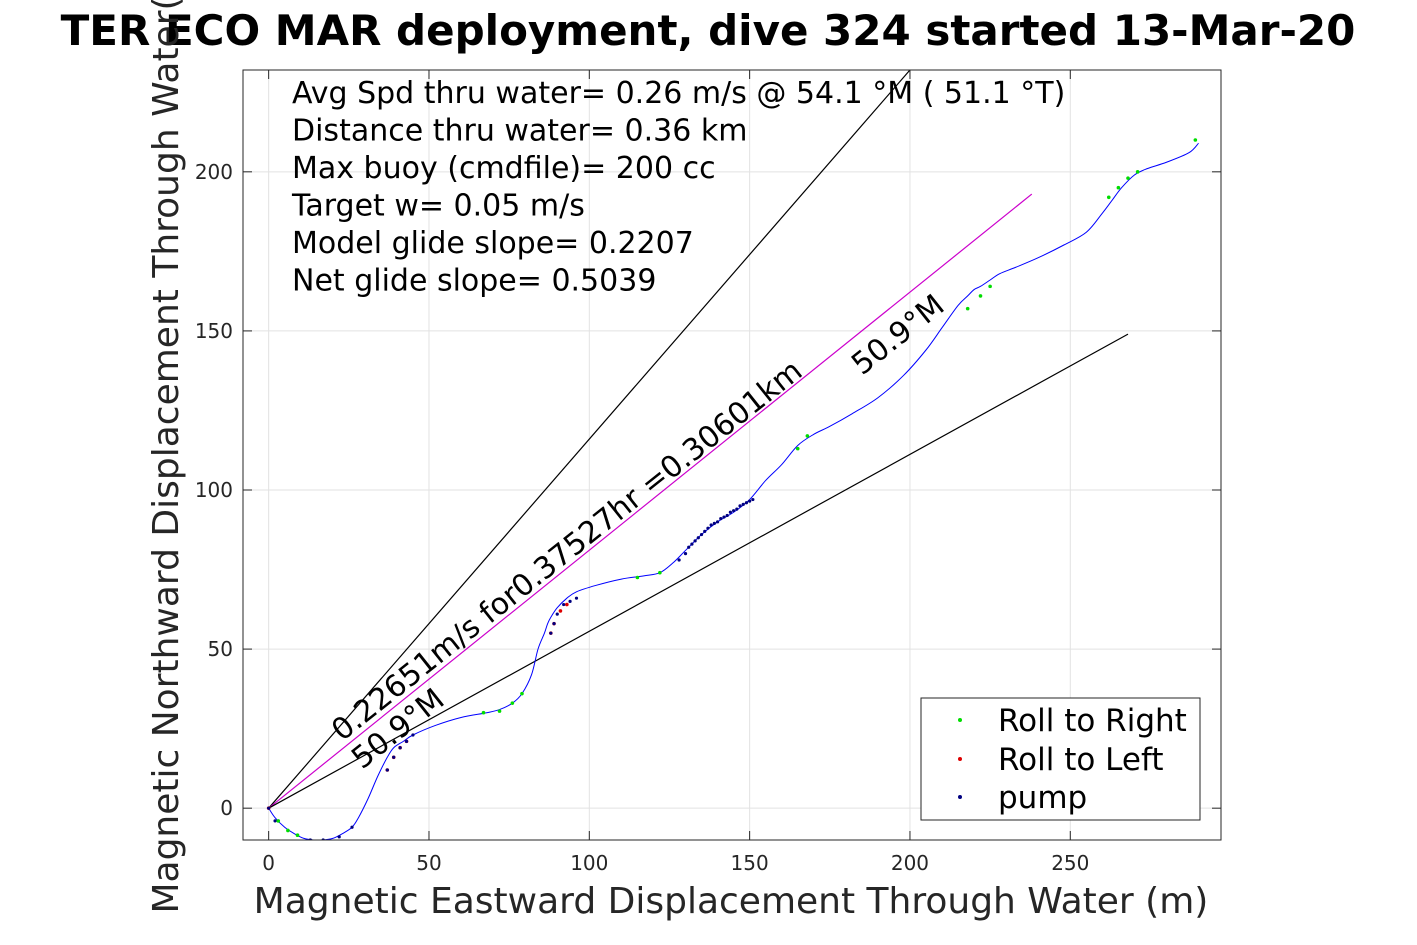 Image resolution: width=1417 pixels, height=945 pixels. I want to click on y-tick-label: 100, so click(214, 490).